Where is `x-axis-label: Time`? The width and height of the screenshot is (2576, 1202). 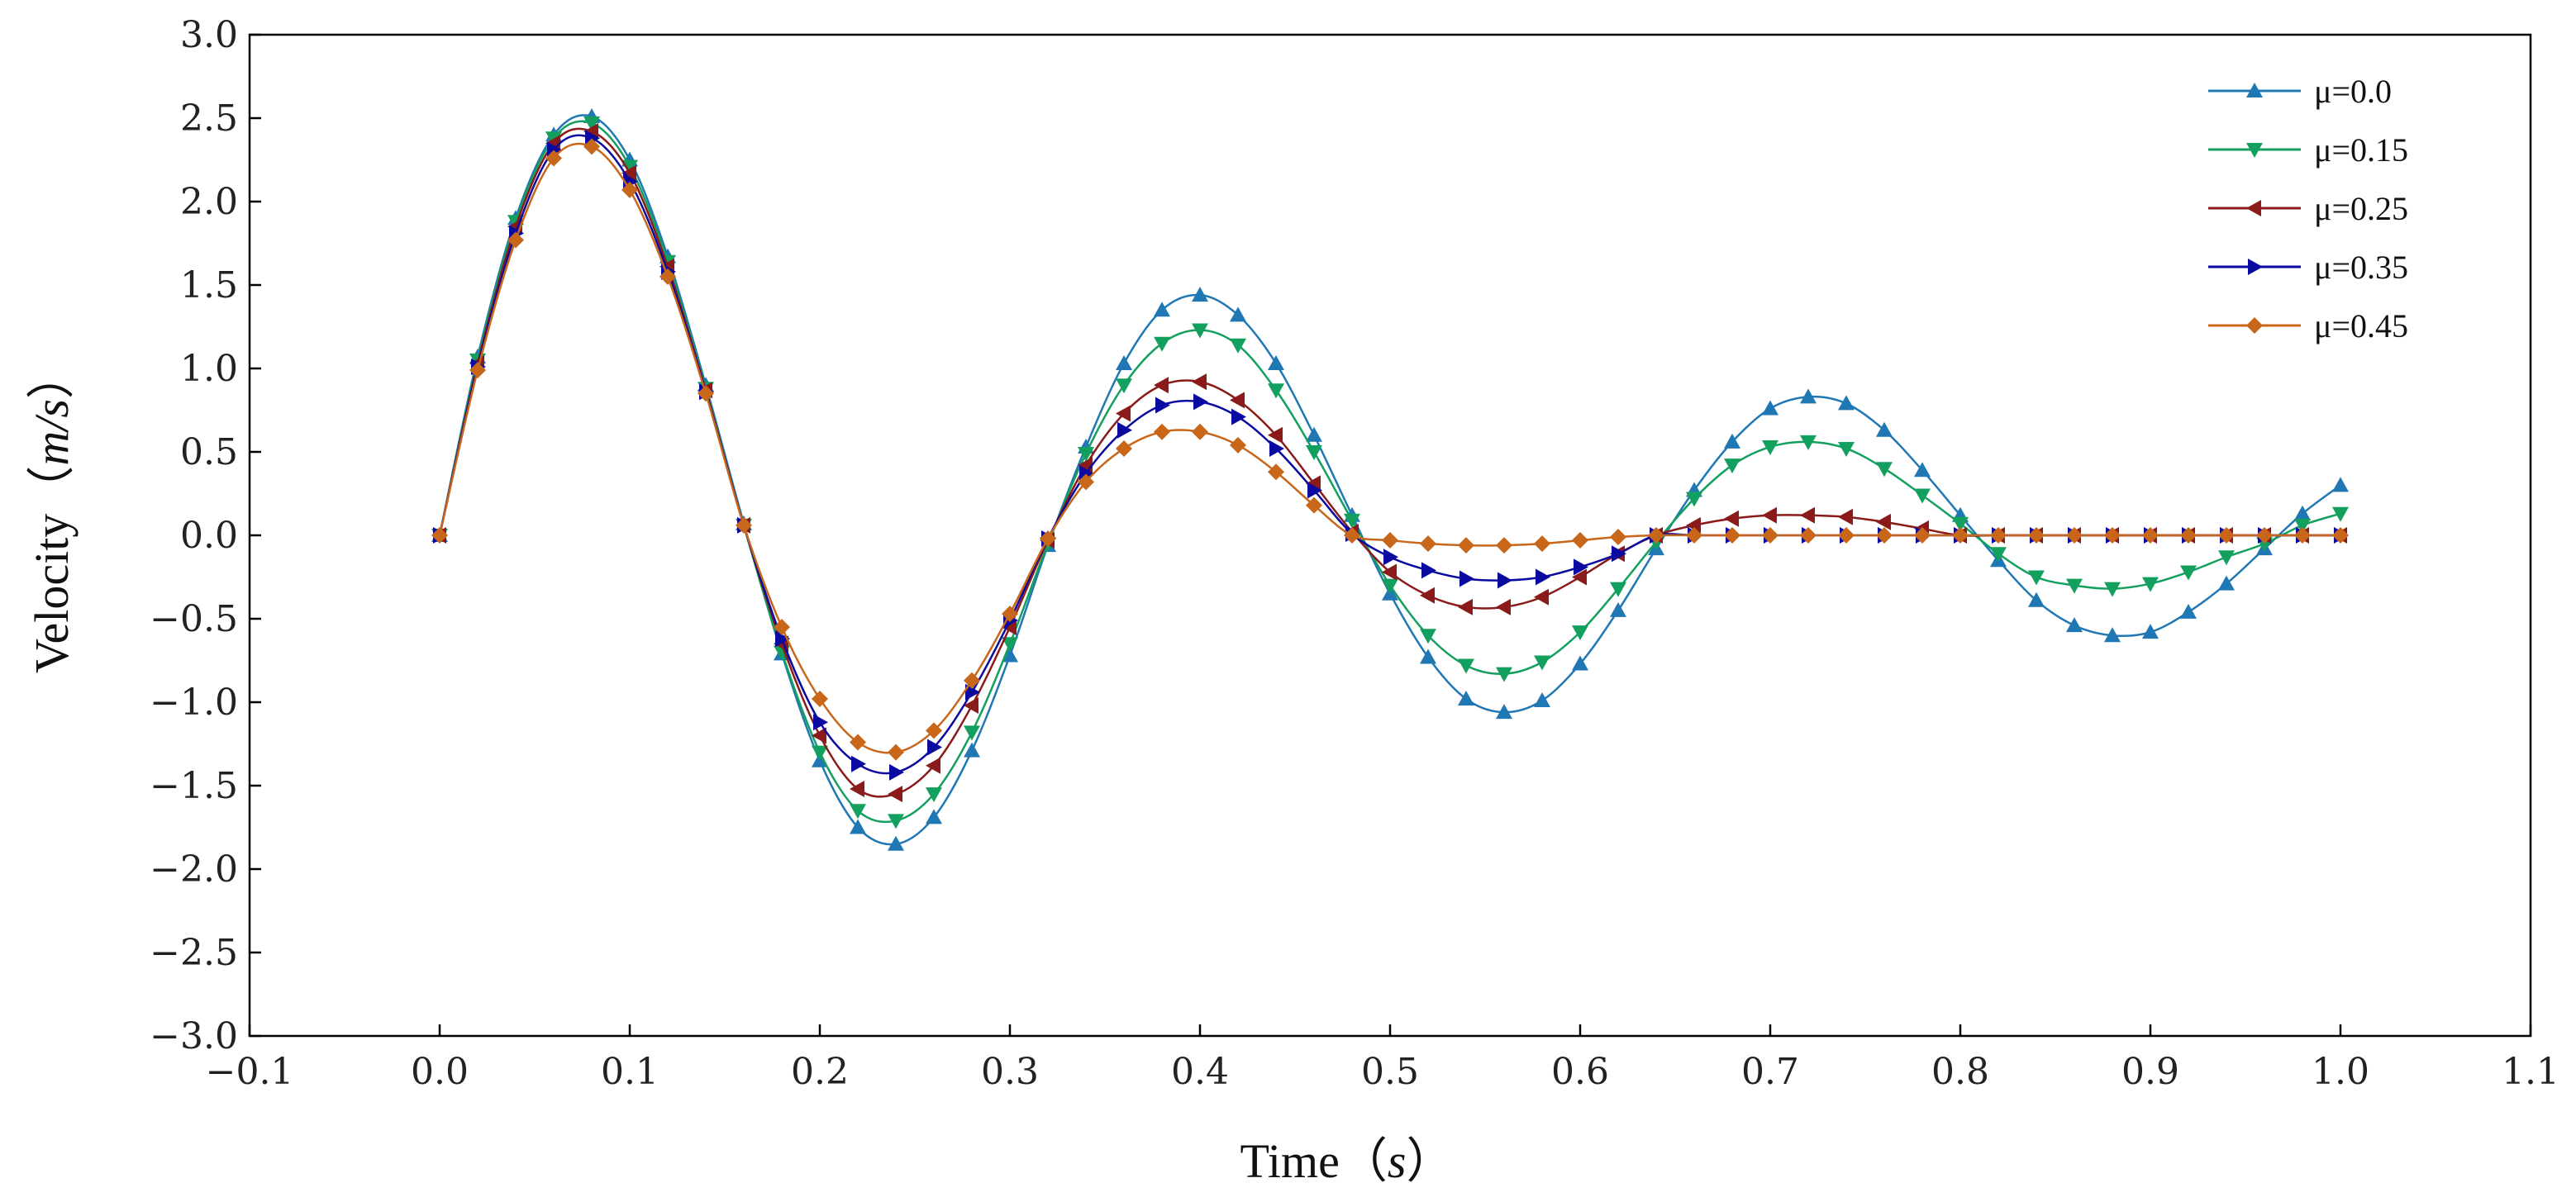 x-axis-label: Time is located at coordinates (1290, 1161).